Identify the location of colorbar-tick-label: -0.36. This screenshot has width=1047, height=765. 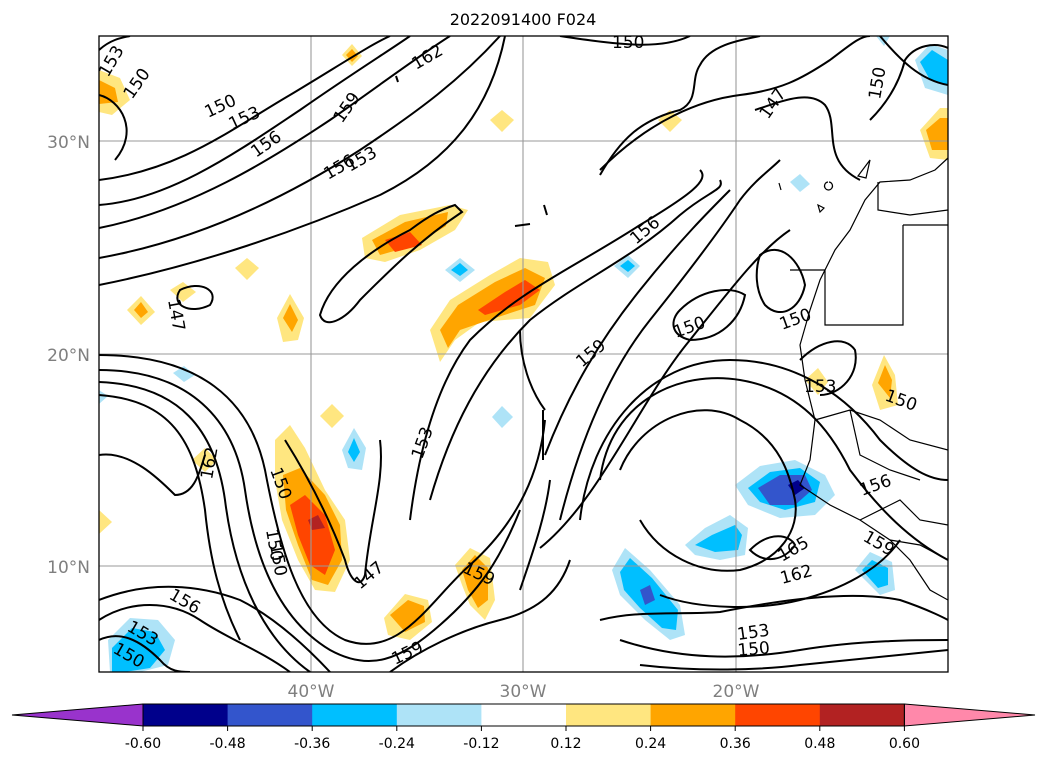
(312, 744).